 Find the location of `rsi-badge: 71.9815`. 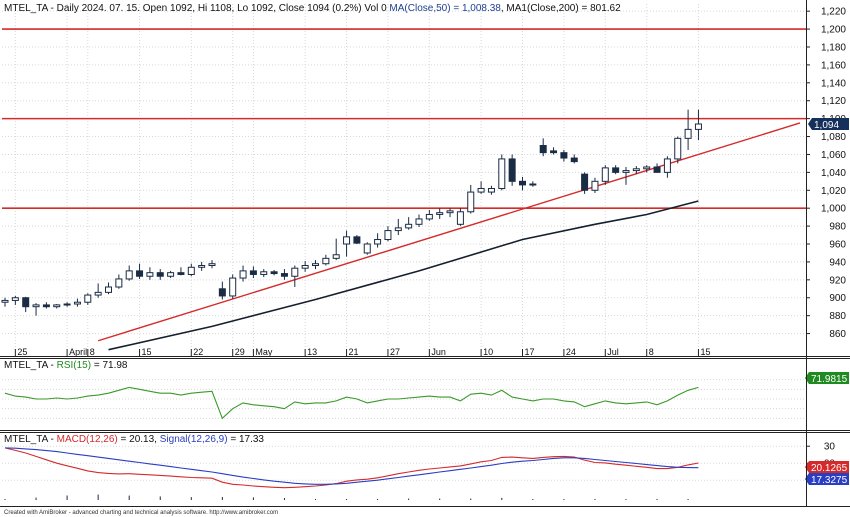

rsi-badge: 71.9815 is located at coordinates (827, 378).